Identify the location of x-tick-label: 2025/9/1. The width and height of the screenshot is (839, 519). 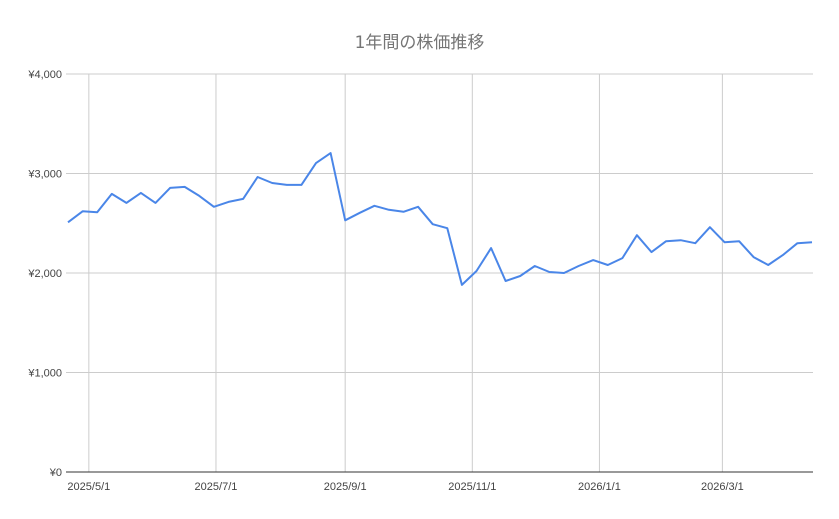
(345, 487).